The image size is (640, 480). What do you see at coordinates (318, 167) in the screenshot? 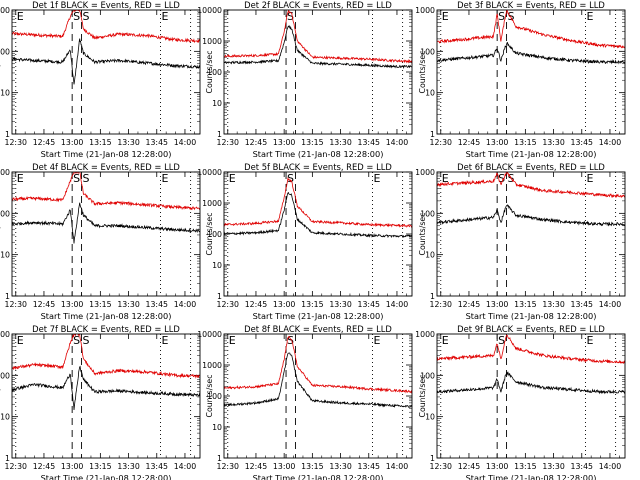
I see `chart-title: Det 5f BLACK = Events, RED = LLD` at bounding box center [318, 167].